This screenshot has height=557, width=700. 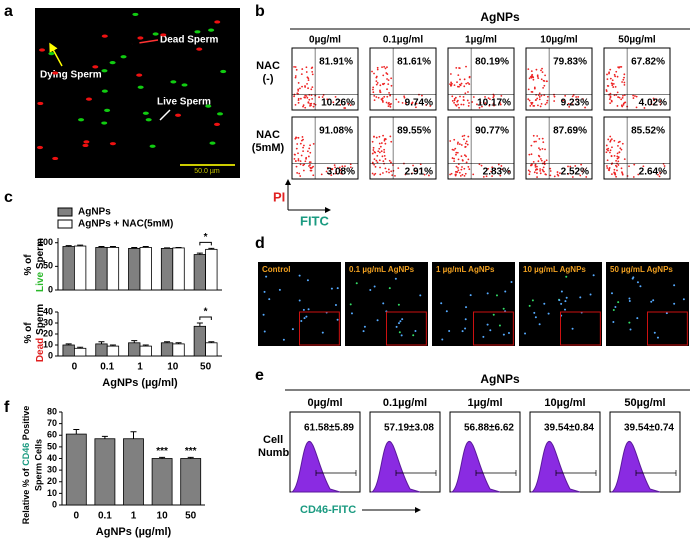 I want to click on legend-swatch, so click(x=65, y=212).